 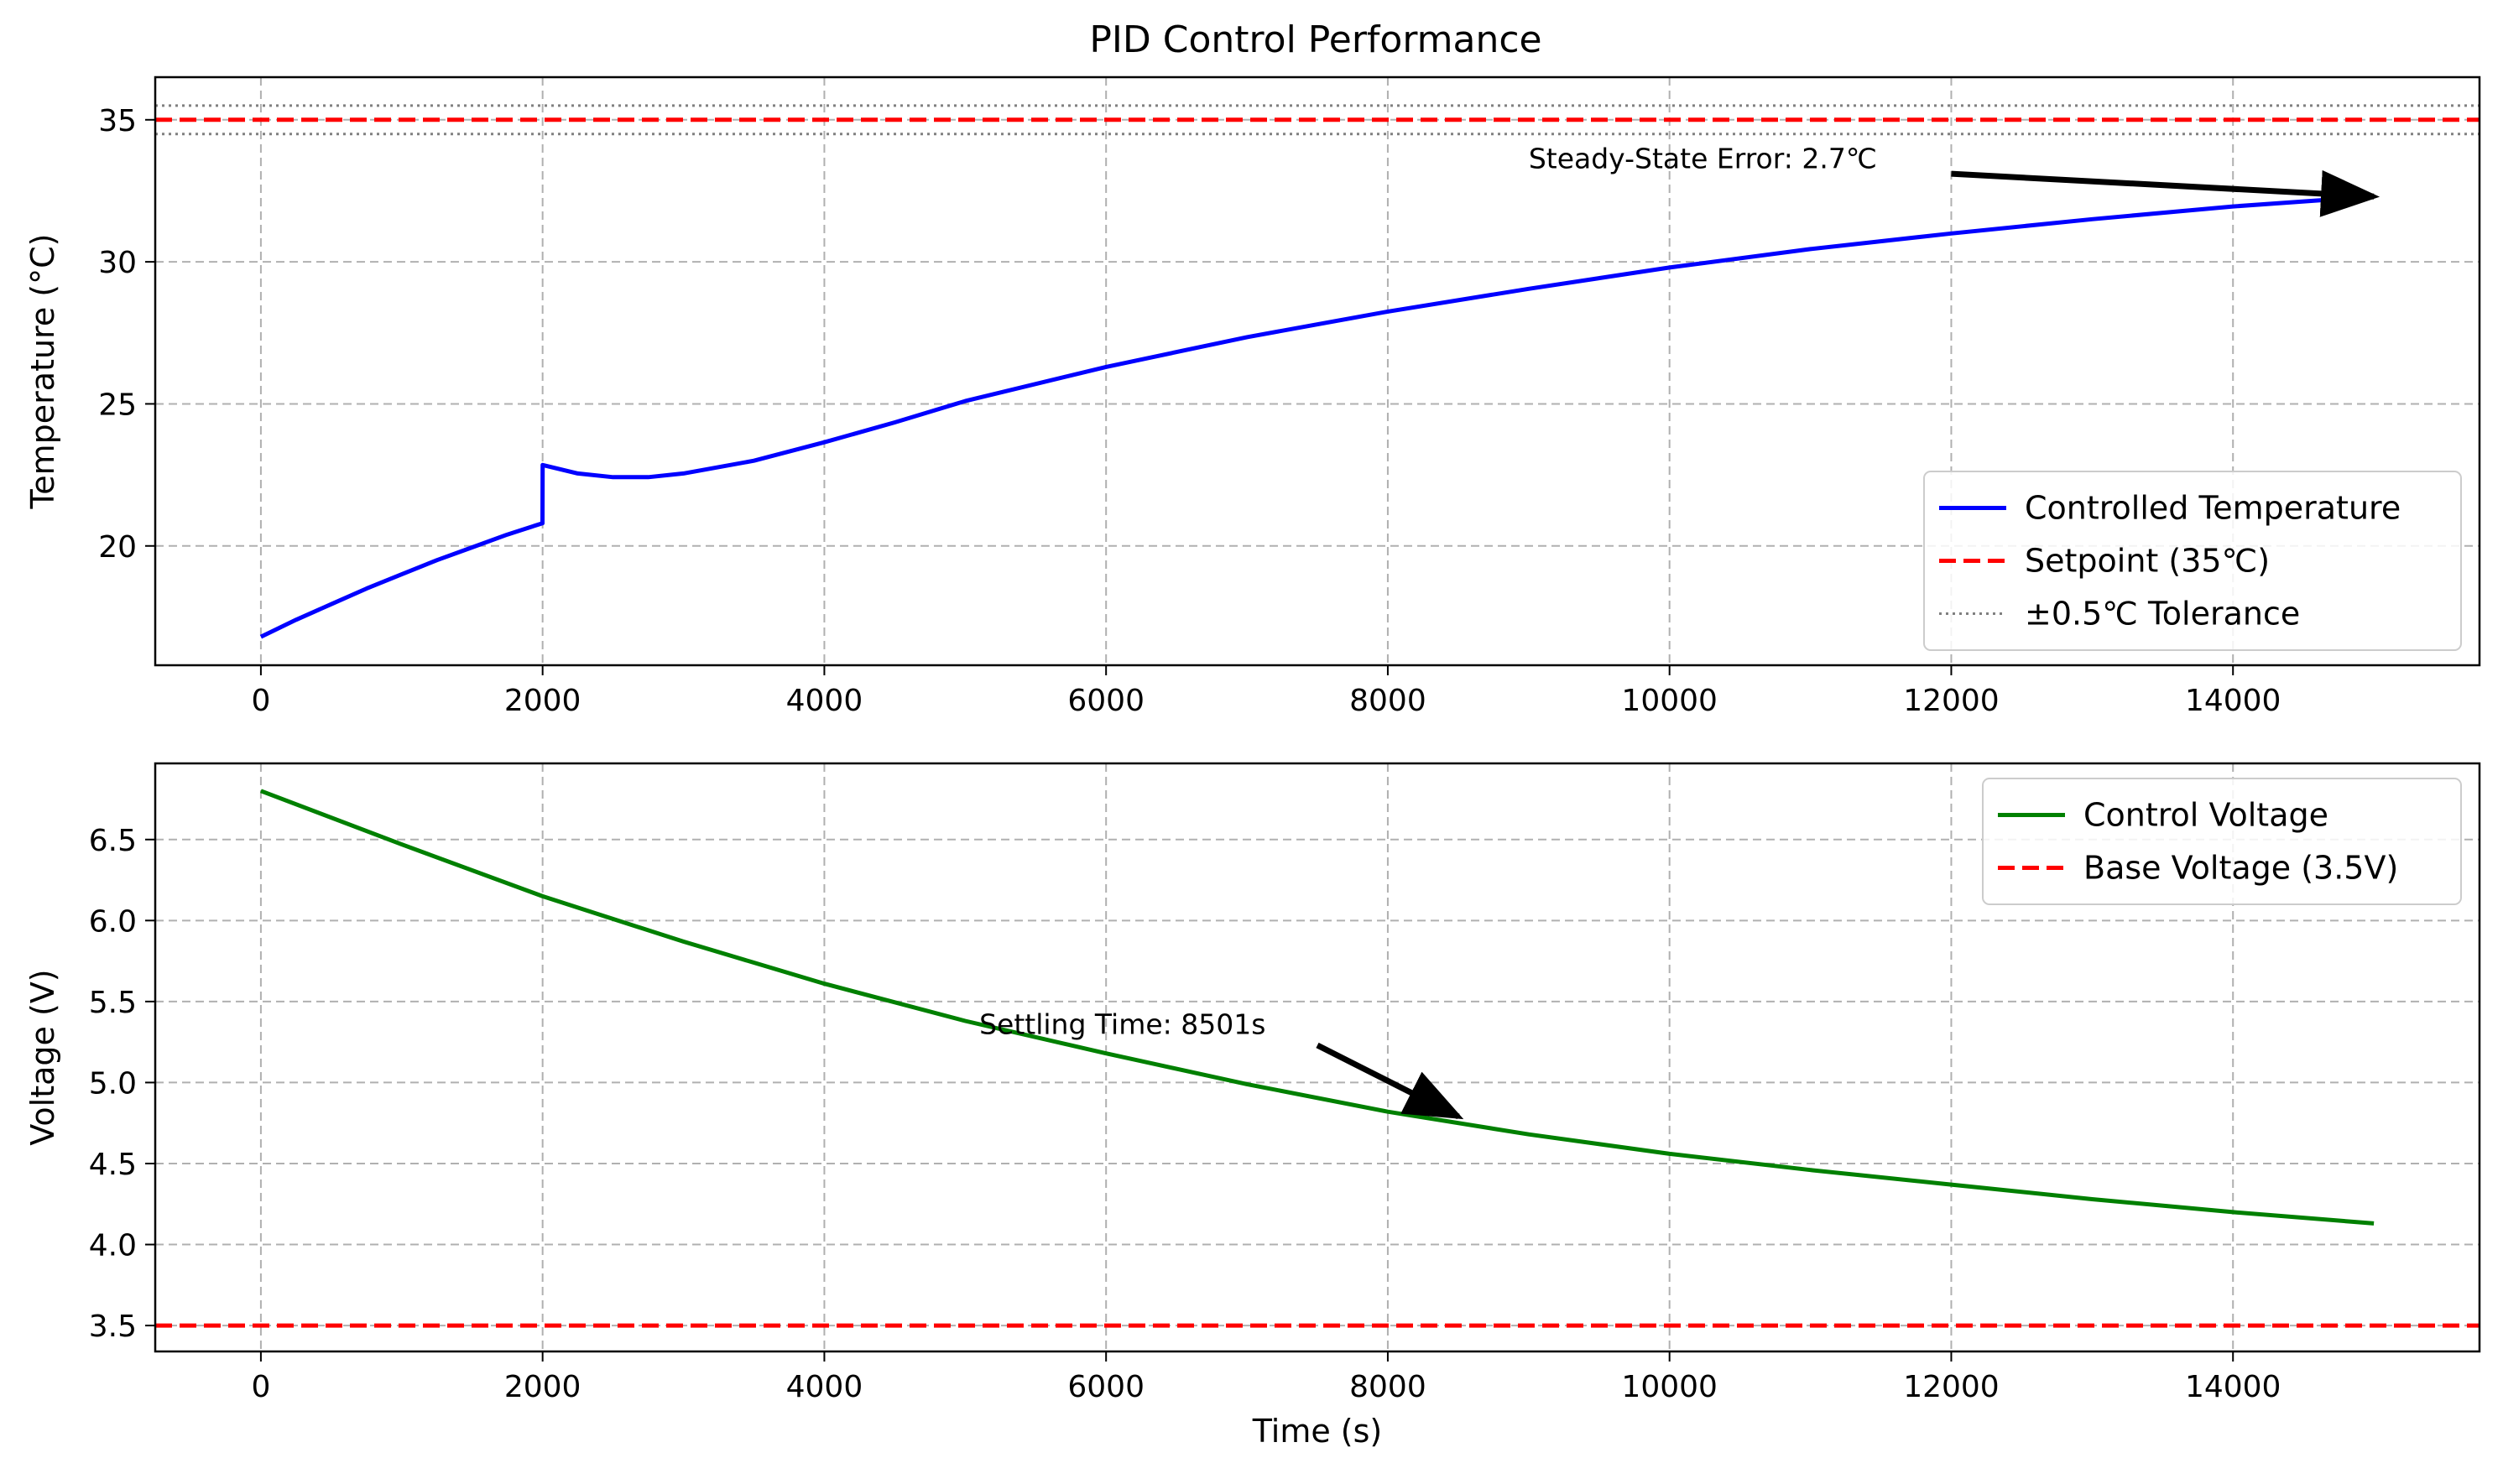 I want to click on annotation-text: Steady-State Error: 2.7℃, so click(x=1703, y=158).